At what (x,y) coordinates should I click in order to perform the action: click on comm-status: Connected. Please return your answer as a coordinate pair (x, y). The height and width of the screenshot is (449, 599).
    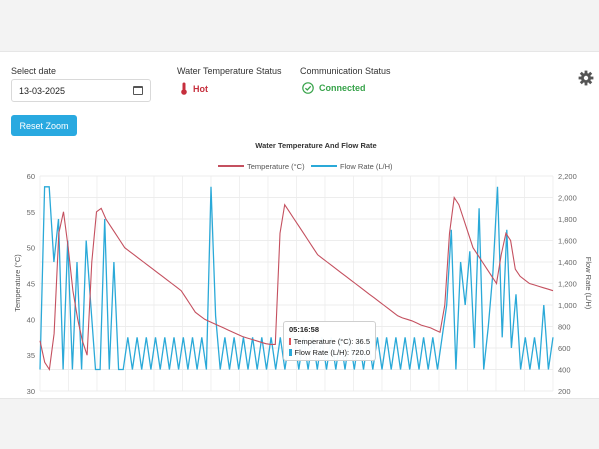
    Looking at the image, I should click on (334, 88).